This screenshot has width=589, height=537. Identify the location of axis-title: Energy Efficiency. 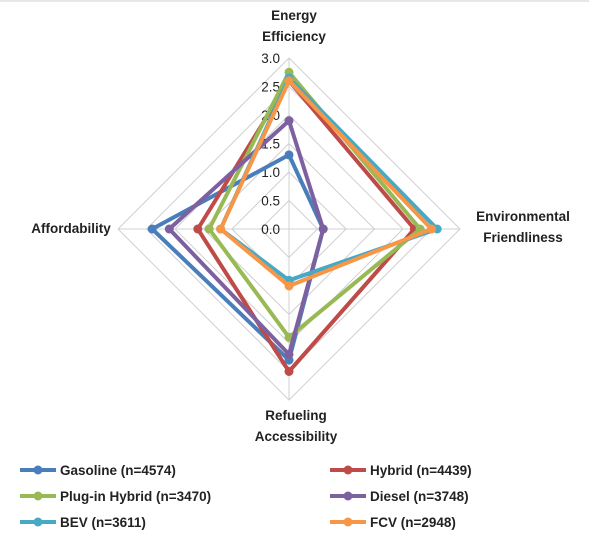
(294, 26).